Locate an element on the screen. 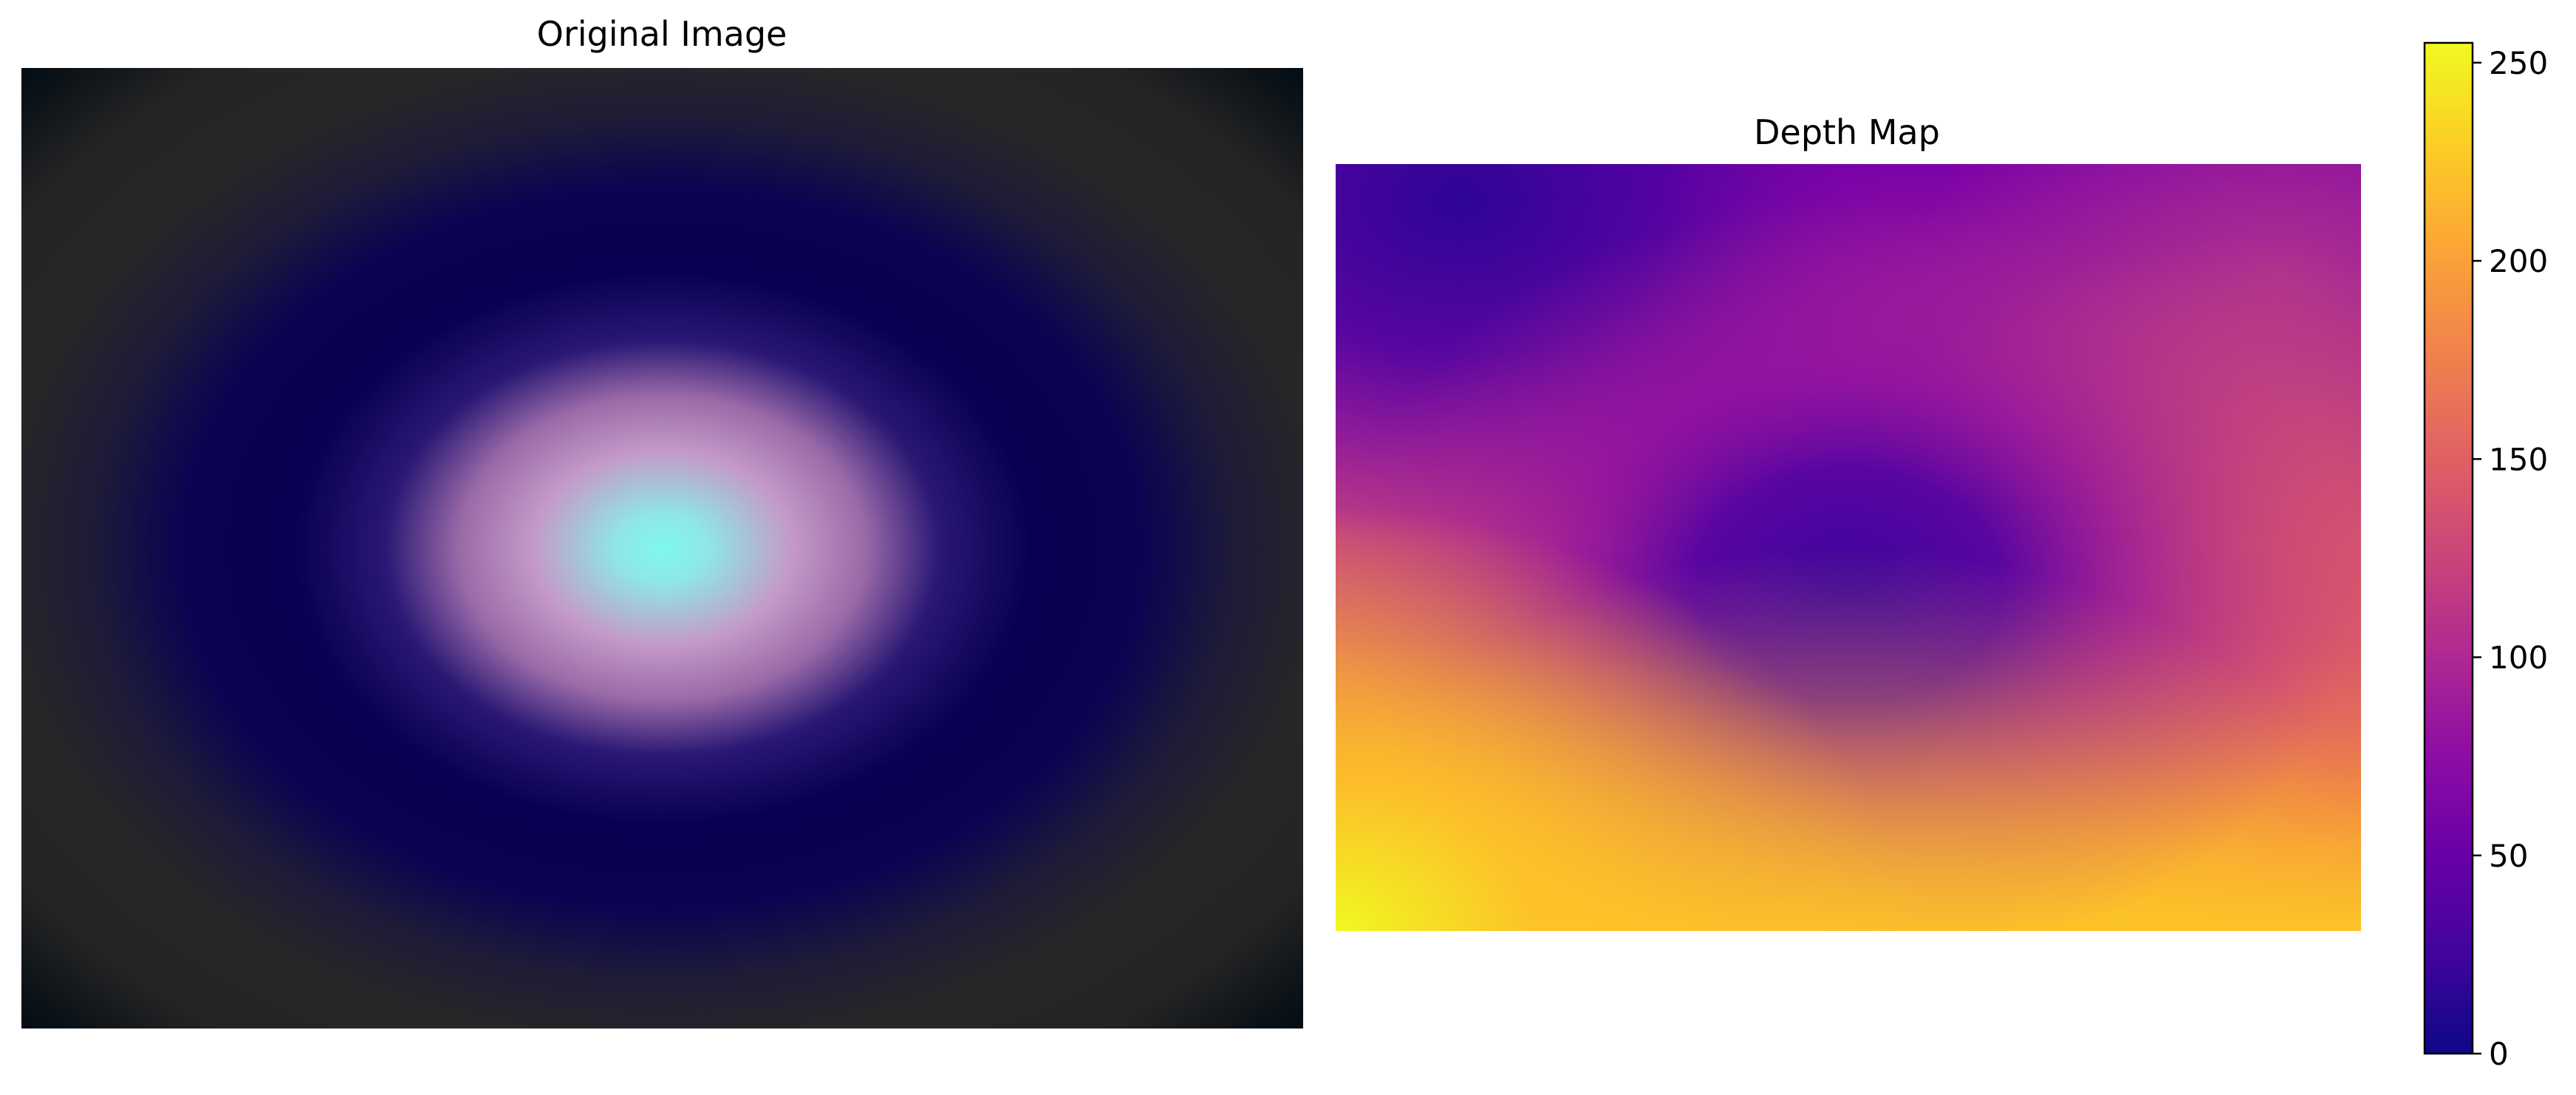  colorbar-tick-label: 100 is located at coordinates (2518, 658).